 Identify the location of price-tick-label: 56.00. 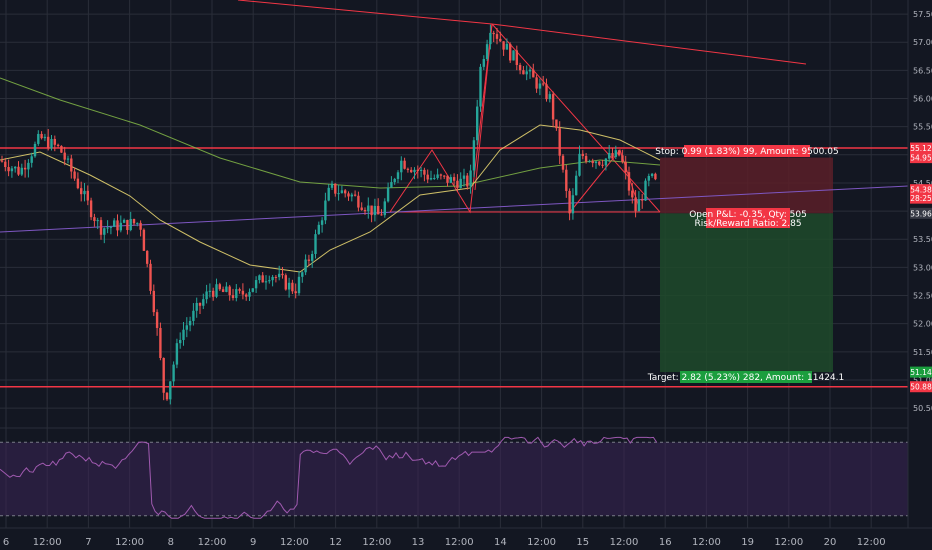
(922, 99).